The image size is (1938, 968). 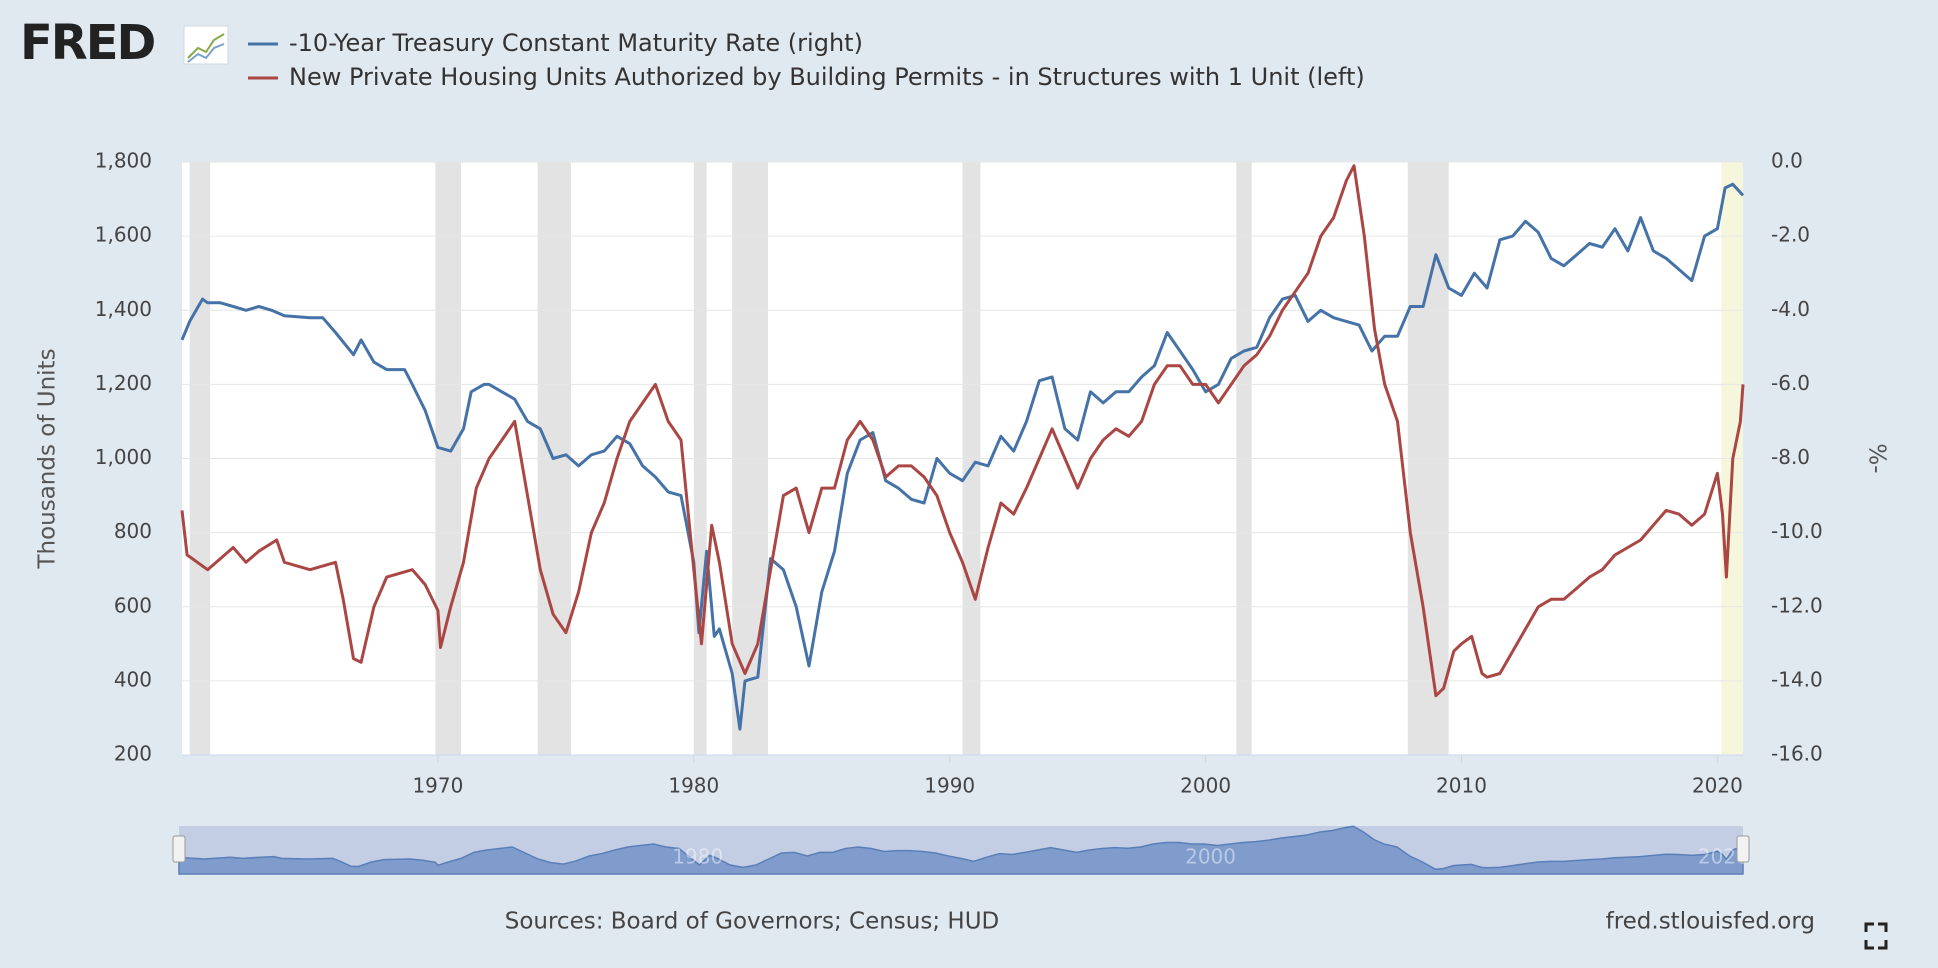 I want to click on y2-tick-label: -12.0, so click(x=1797, y=605).